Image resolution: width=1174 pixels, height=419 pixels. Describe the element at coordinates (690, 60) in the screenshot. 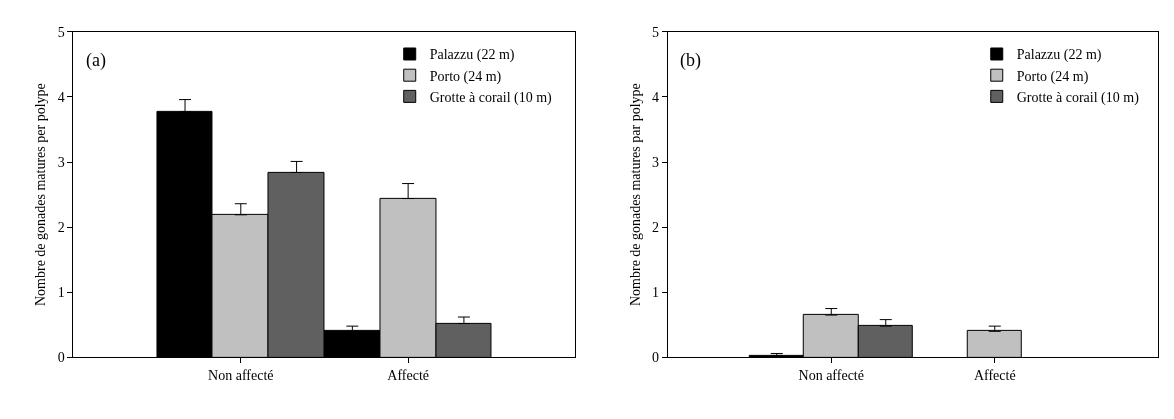

I see `text: (b)` at that location.